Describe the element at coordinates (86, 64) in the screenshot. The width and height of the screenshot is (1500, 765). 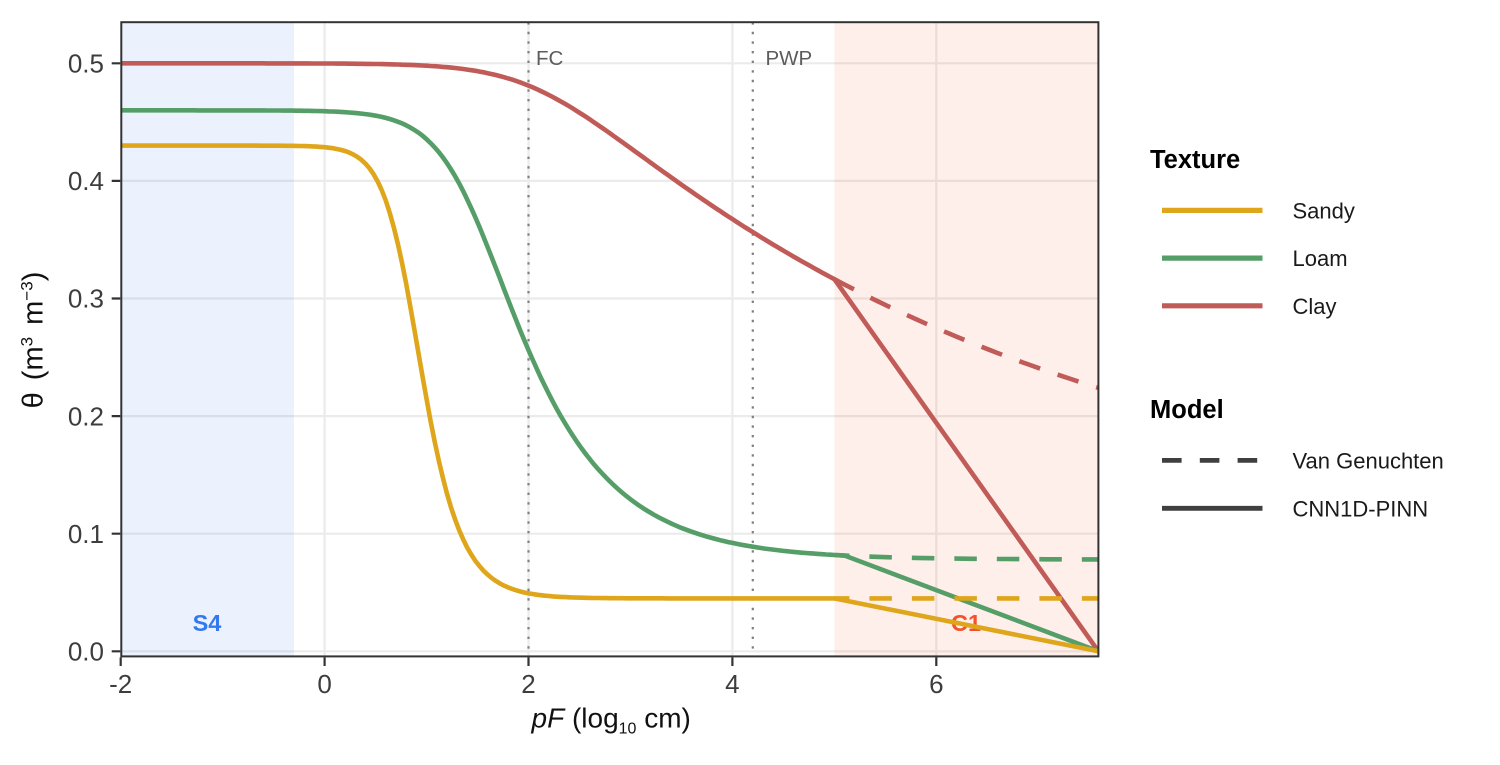
I see `svg-text: 0.5` at that location.